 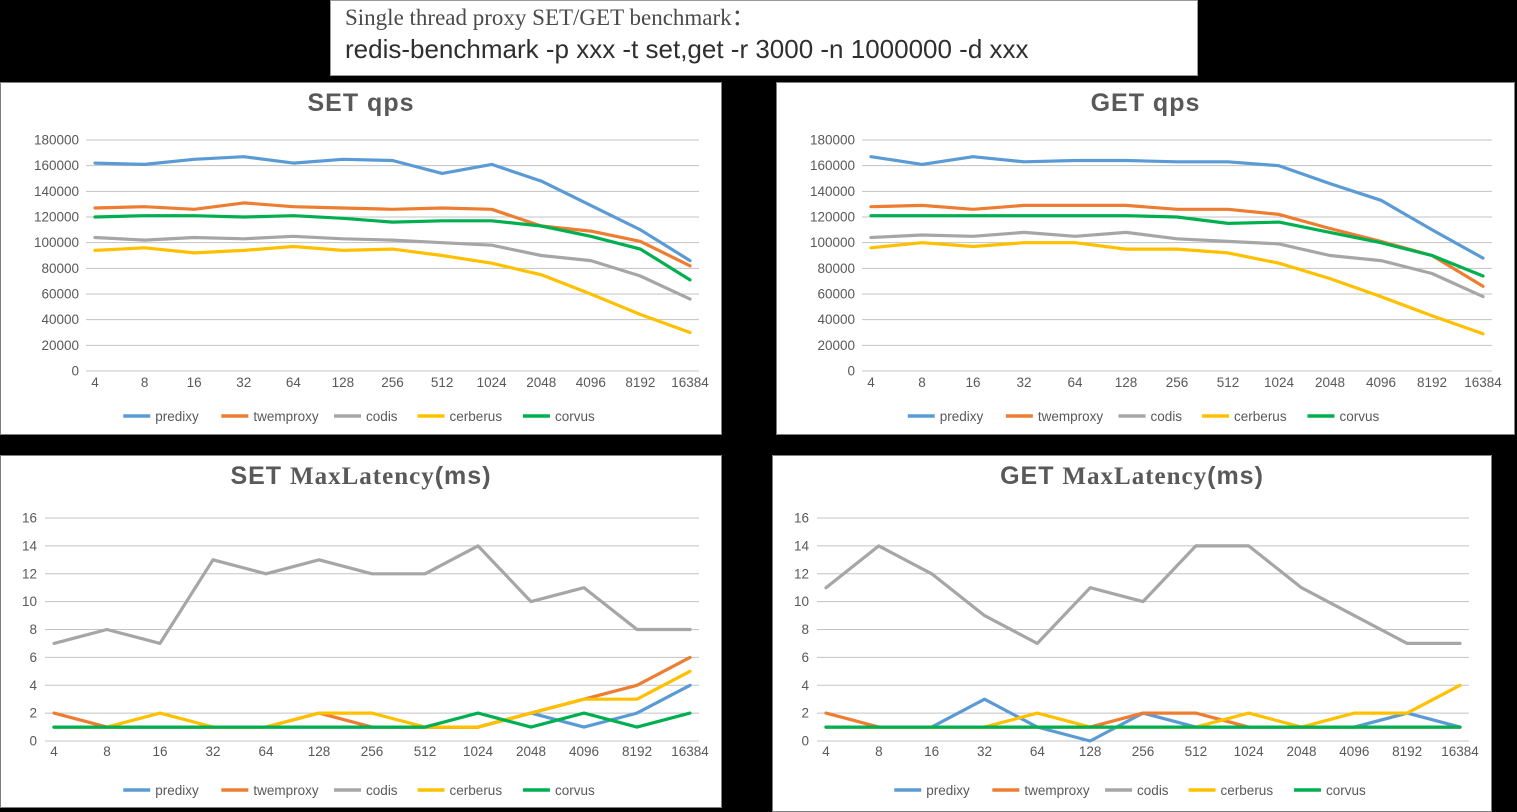 I want to click on y-axis-tick-label: 100000, so click(x=832, y=242).